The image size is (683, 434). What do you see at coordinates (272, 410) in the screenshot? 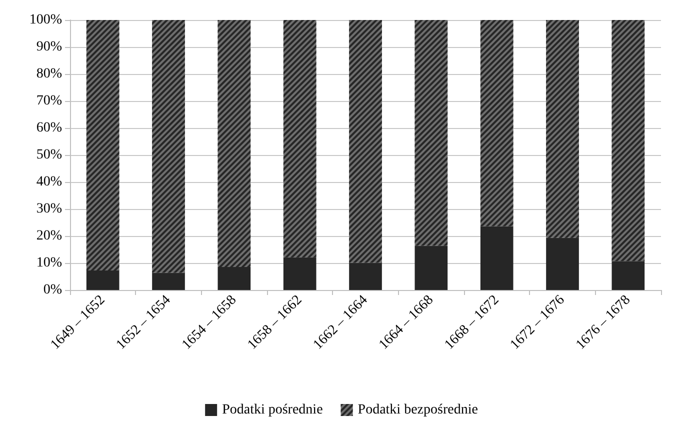
I see `legend-label: Podatki pośrednie` at bounding box center [272, 410].